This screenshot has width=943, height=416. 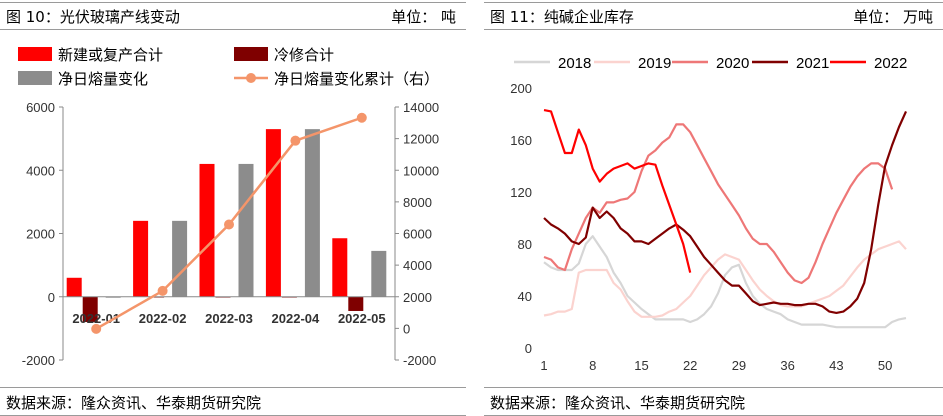 I want to click on right-header: 图 11：纯碱企业库存 单位： 万吨, so click(x=713, y=16).